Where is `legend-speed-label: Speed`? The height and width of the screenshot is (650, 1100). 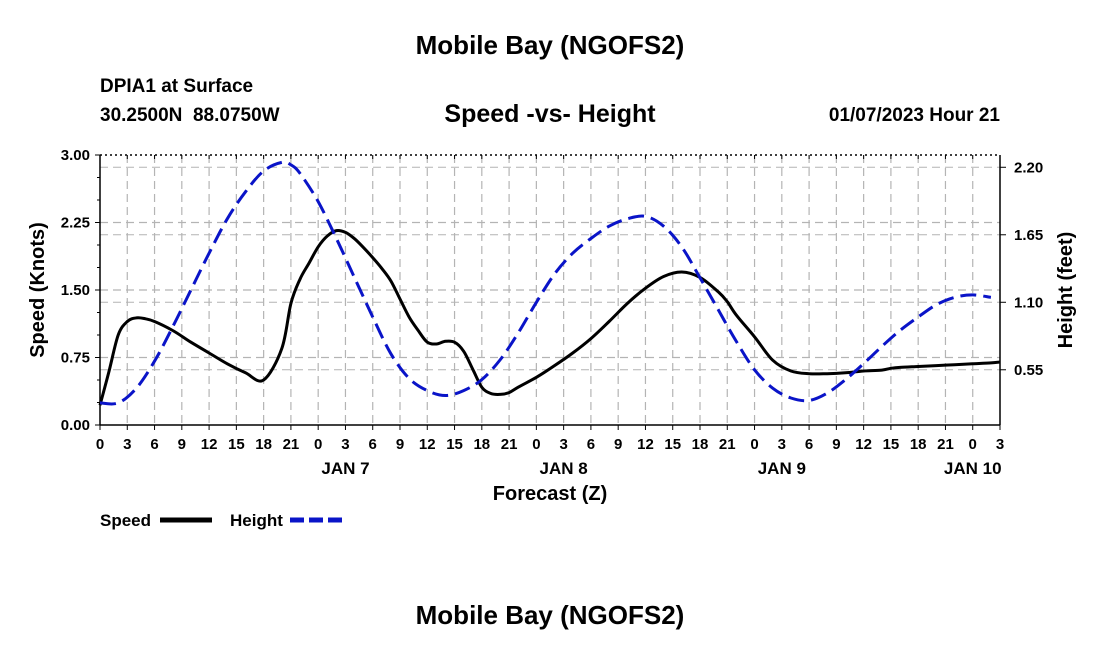
legend-speed-label: Speed is located at coordinates (125, 520).